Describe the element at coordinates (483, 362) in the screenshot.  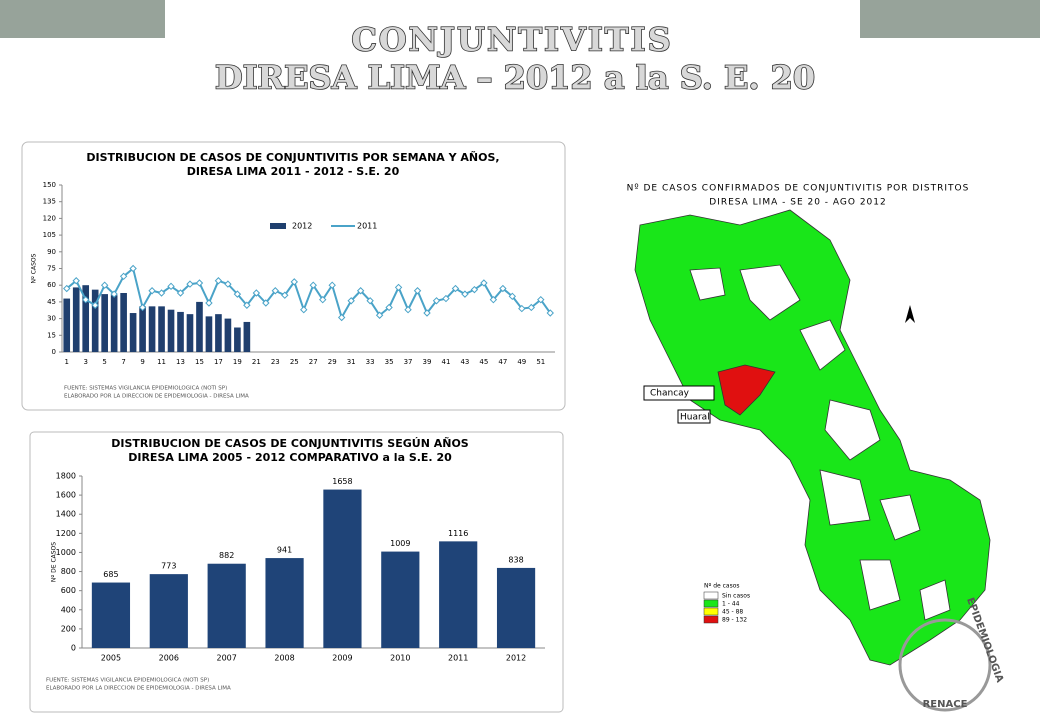
I see `x-tick-label: 45` at that location.